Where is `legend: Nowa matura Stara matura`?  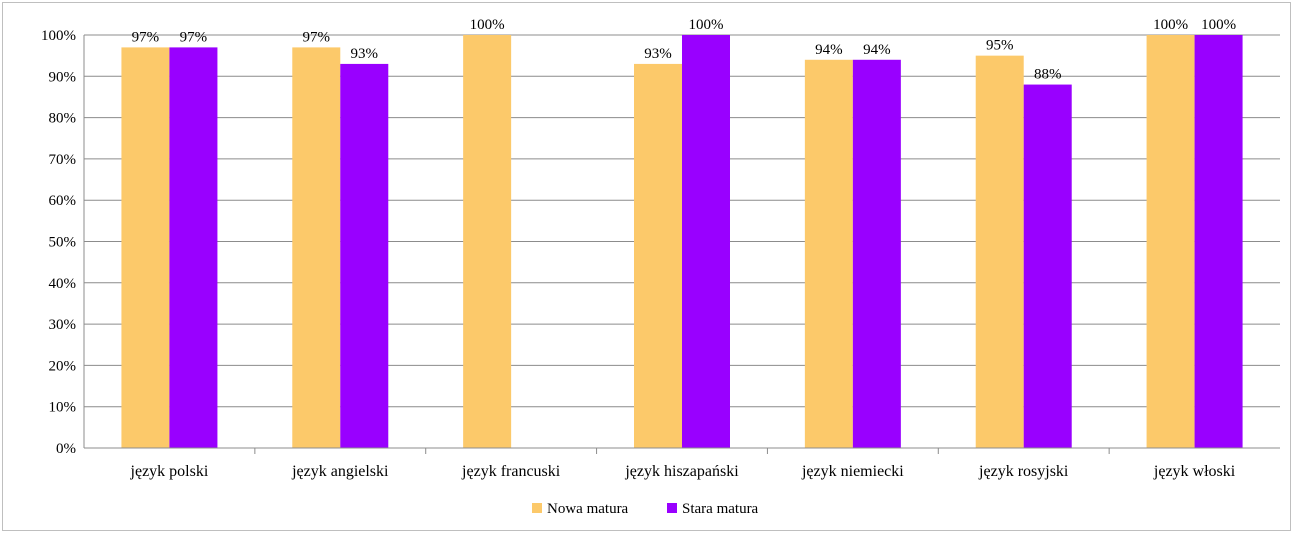 legend: Nowa matura Stara matura is located at coordinates (645, 509).